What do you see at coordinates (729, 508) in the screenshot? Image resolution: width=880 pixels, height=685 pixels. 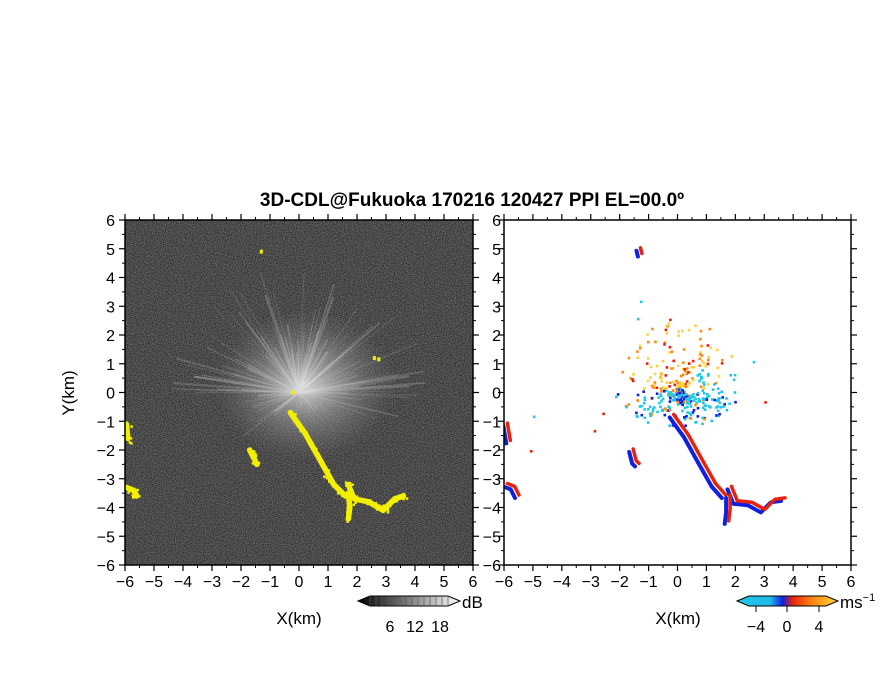 I see `velocity-ridge-receding` at bounding box center [729, 508].